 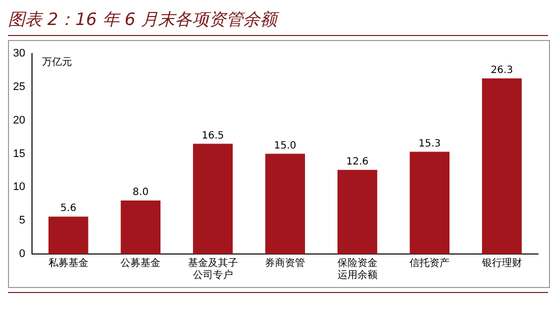 What do you see at coordinates (213, 268) in the screenshot?
I see `x-tick-label: 基金及其子公司专户` at bounding box center [213, 268].